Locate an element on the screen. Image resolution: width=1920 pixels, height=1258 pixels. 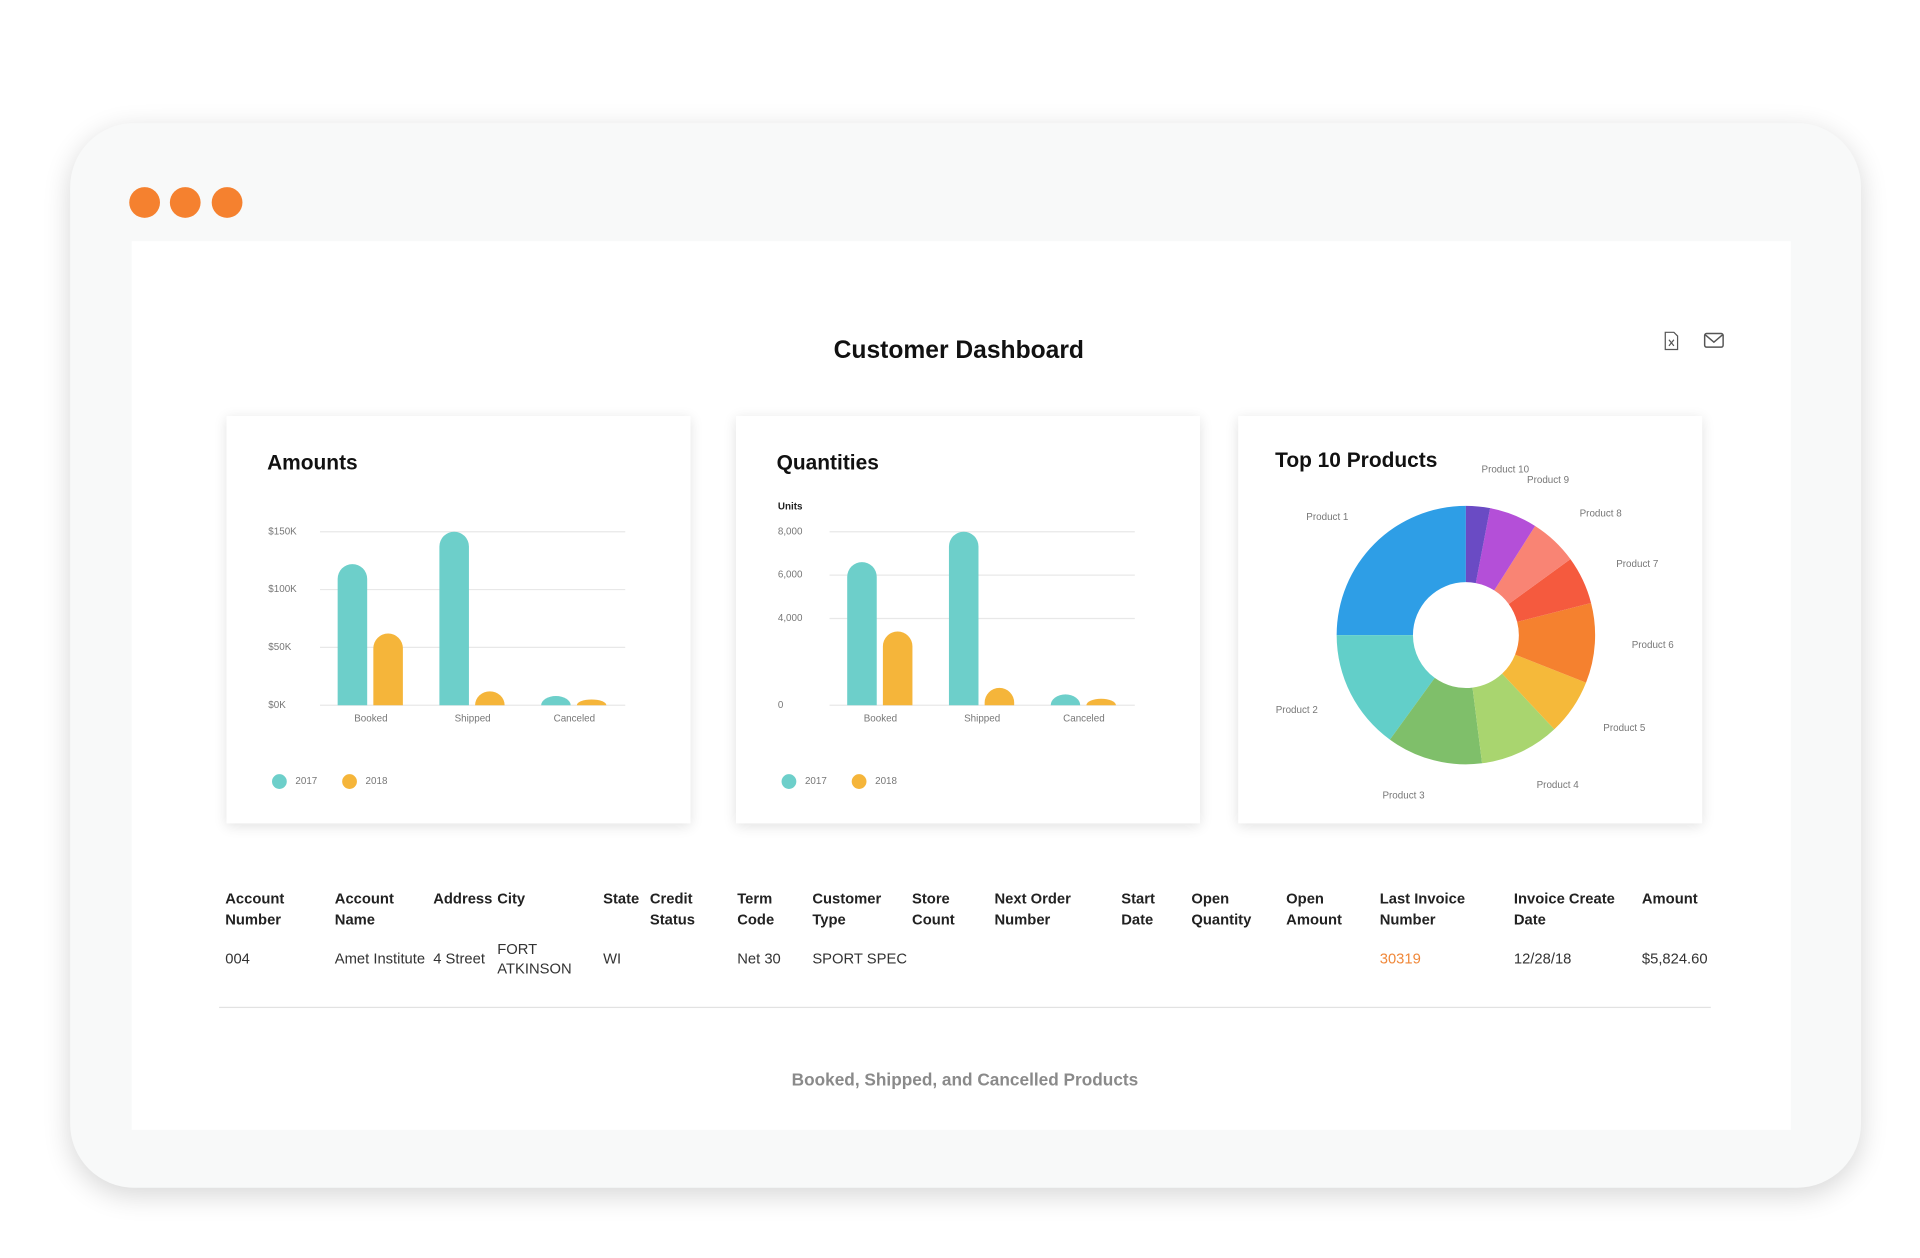
slice-label: Product 5 is located at coordinates (1624, 728).